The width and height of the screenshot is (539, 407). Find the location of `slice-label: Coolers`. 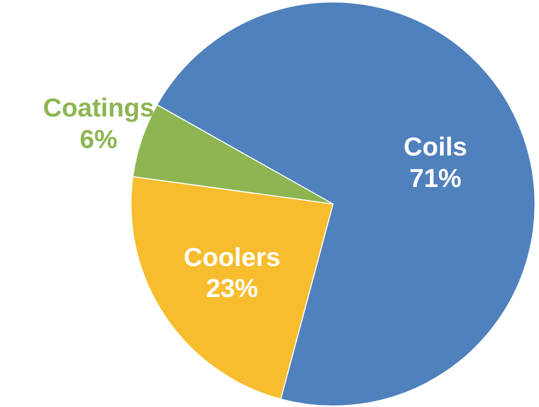

slice-label: Coolers is located at coordinates (232, 257).